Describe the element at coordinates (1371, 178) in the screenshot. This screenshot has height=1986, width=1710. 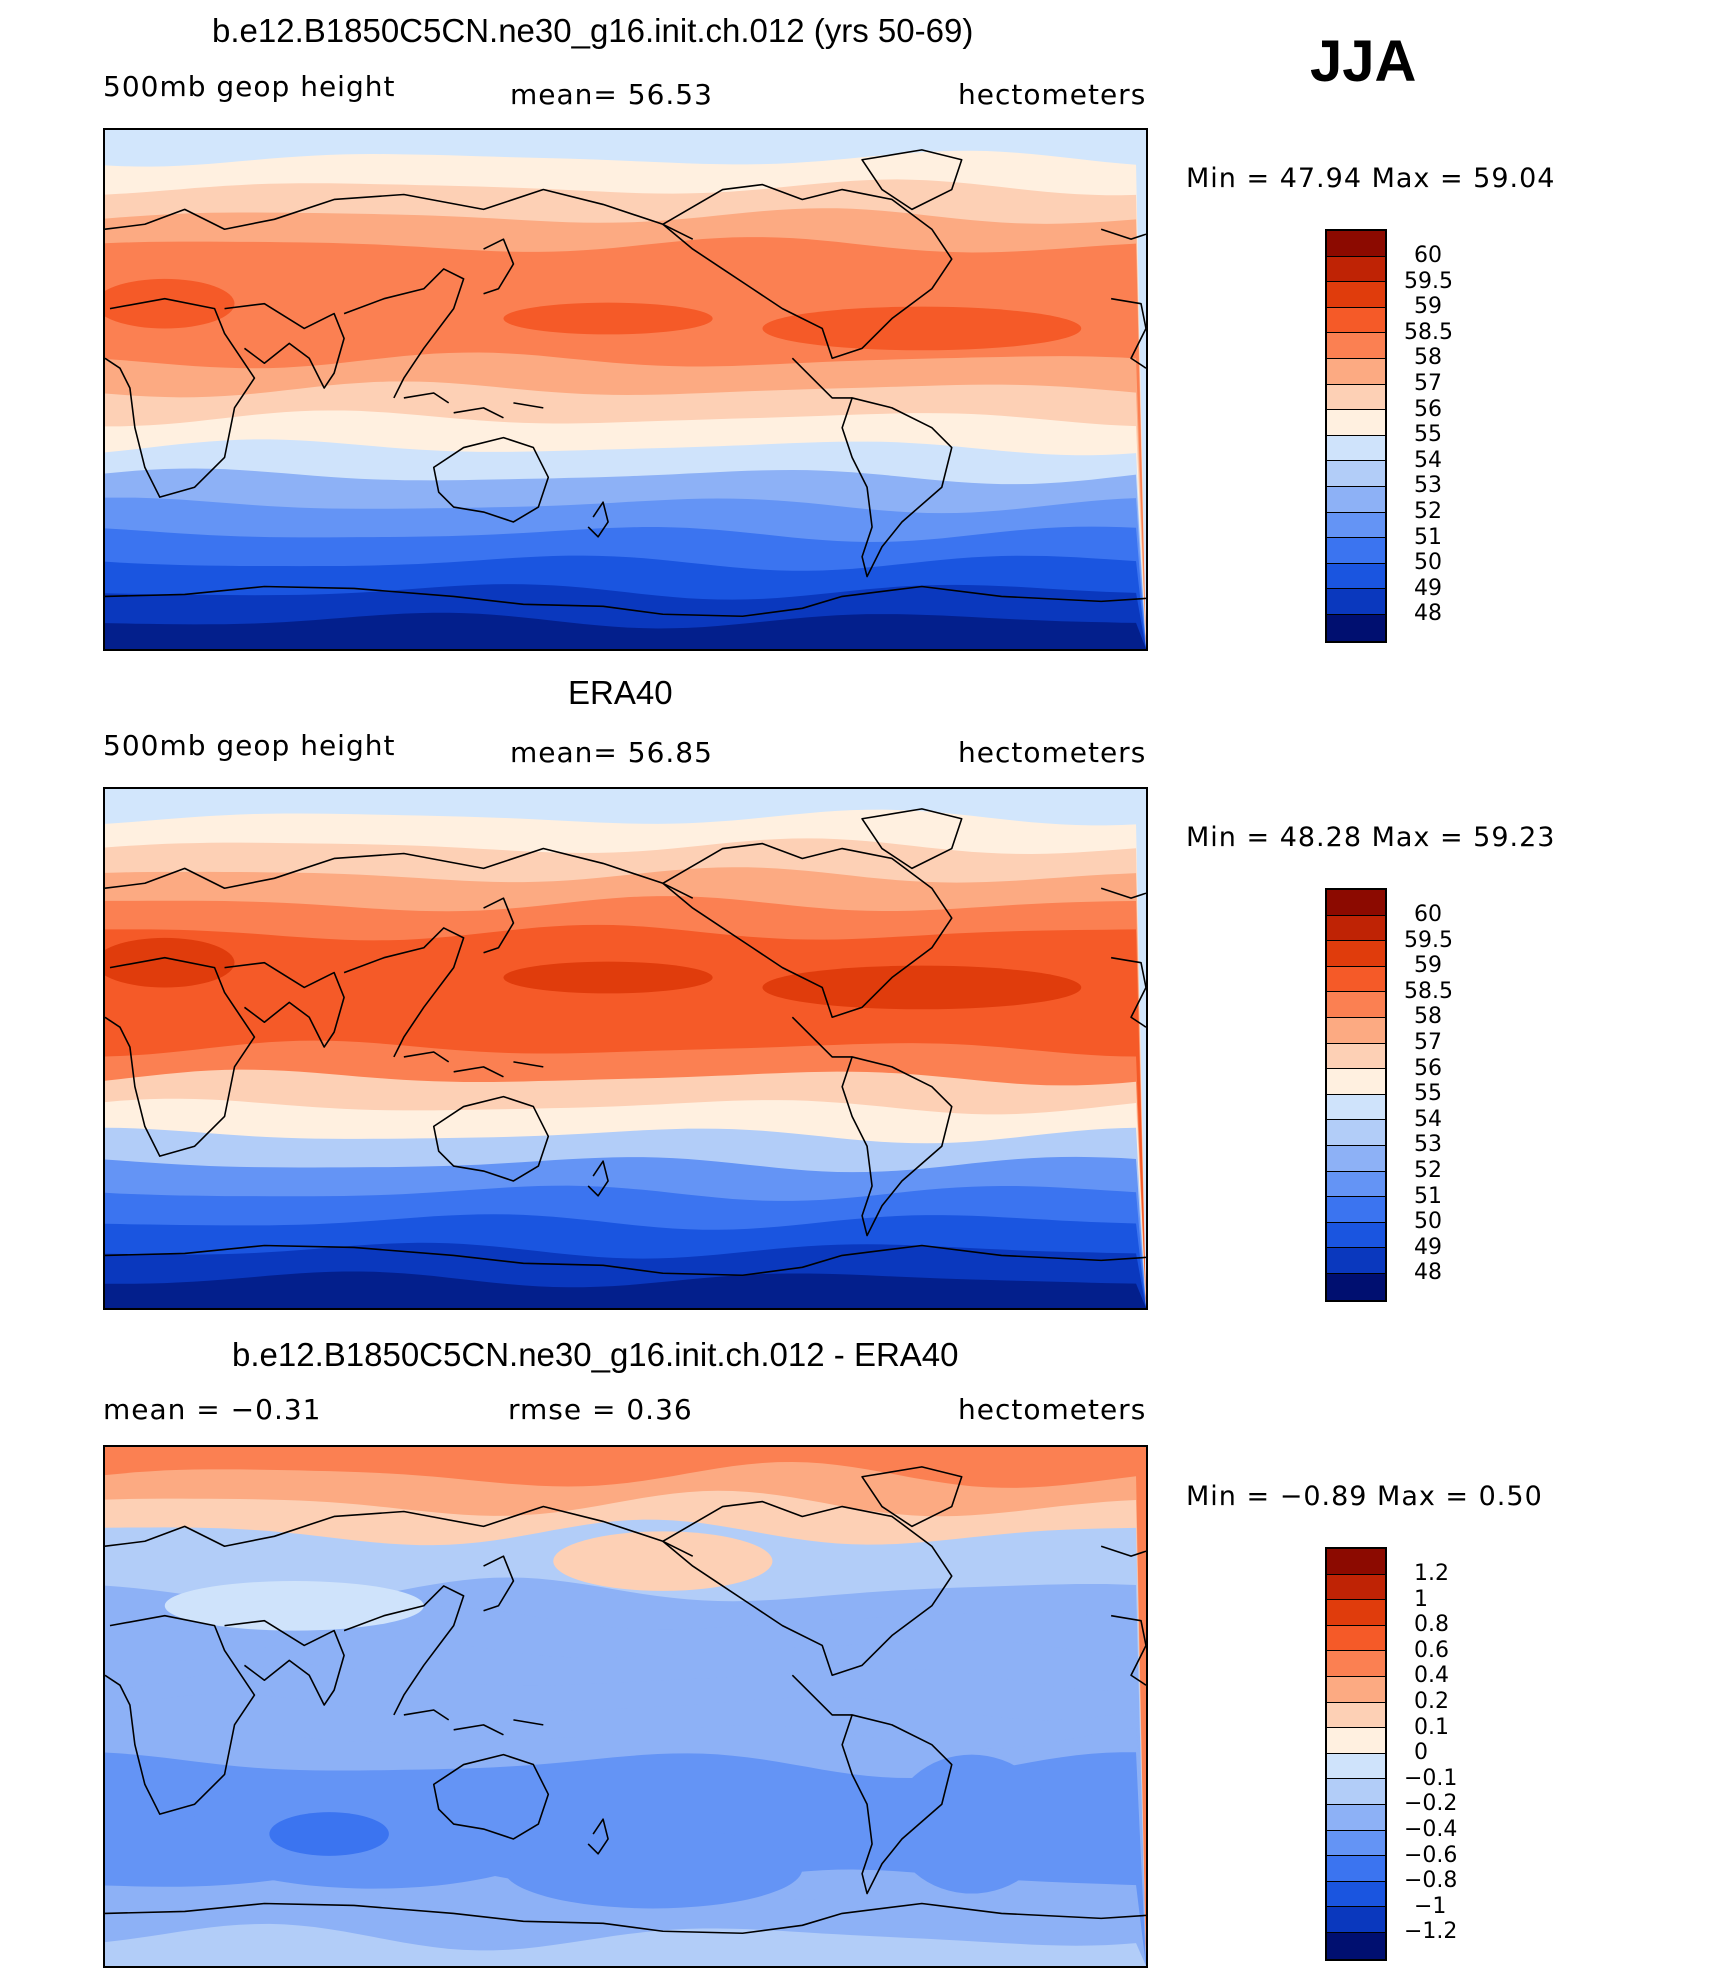
I see `panel-1-minmax: Min = 47.94 Max = 59.04` at that location.